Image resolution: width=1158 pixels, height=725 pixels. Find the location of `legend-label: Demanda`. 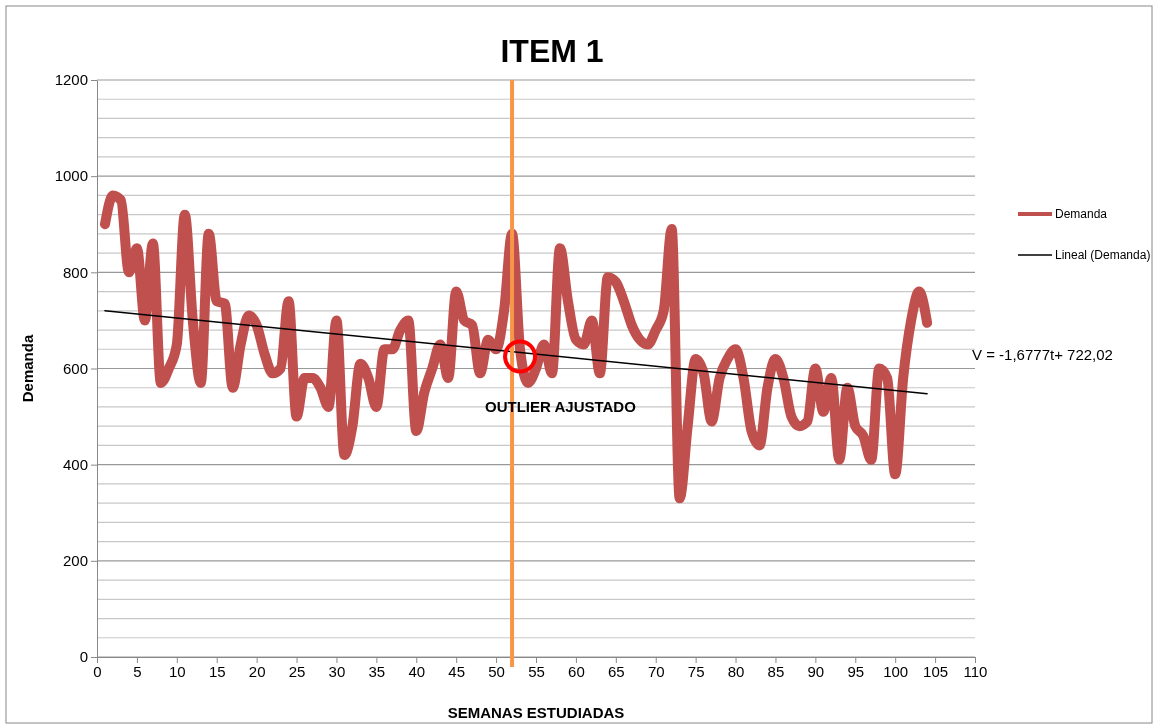

legend-label: Demanda is located at coordinates (1081, 214).